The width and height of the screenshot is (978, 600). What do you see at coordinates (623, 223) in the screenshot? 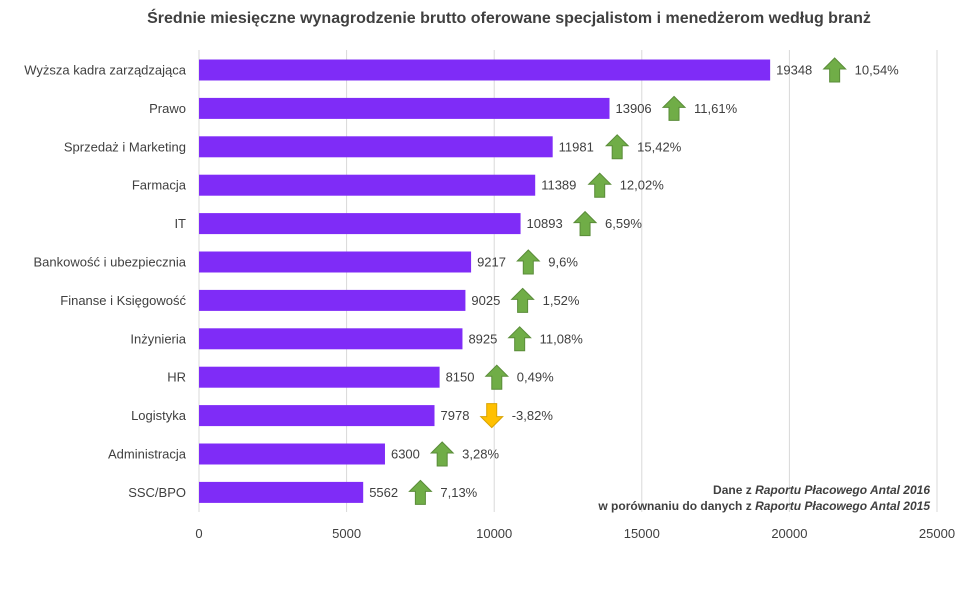
I see `change-label: 6,59%` at bounding box center [623, 223].